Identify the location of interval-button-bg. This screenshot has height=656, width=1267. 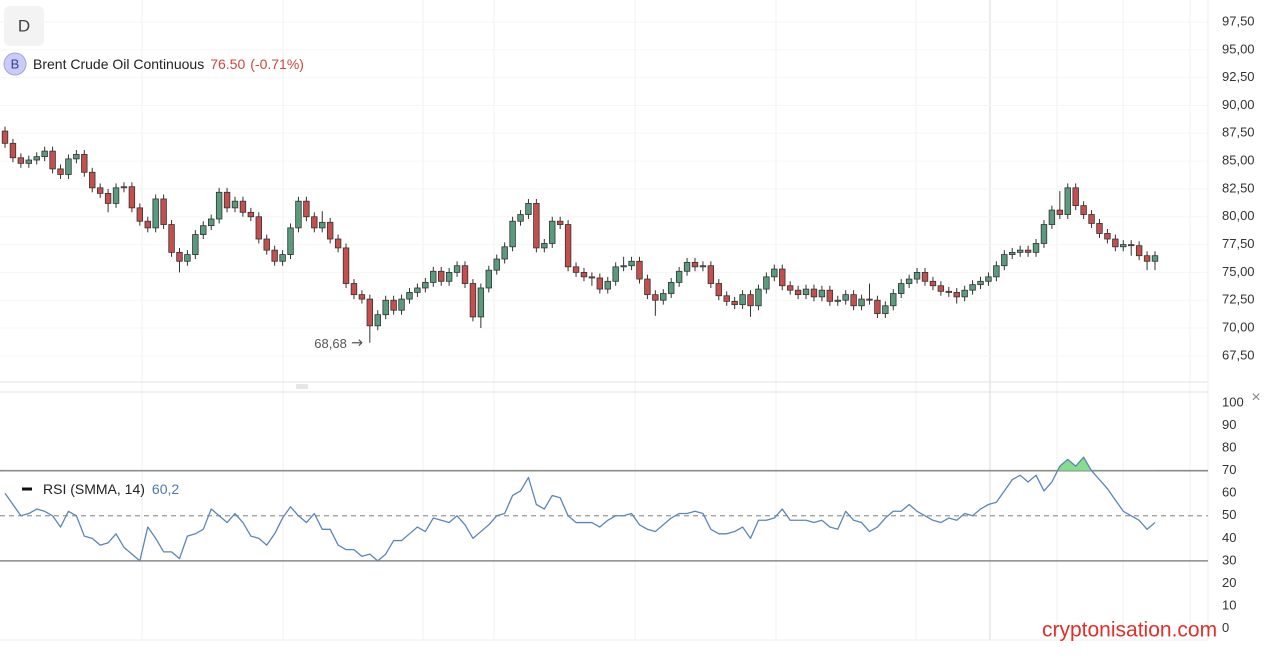
(24, 26).